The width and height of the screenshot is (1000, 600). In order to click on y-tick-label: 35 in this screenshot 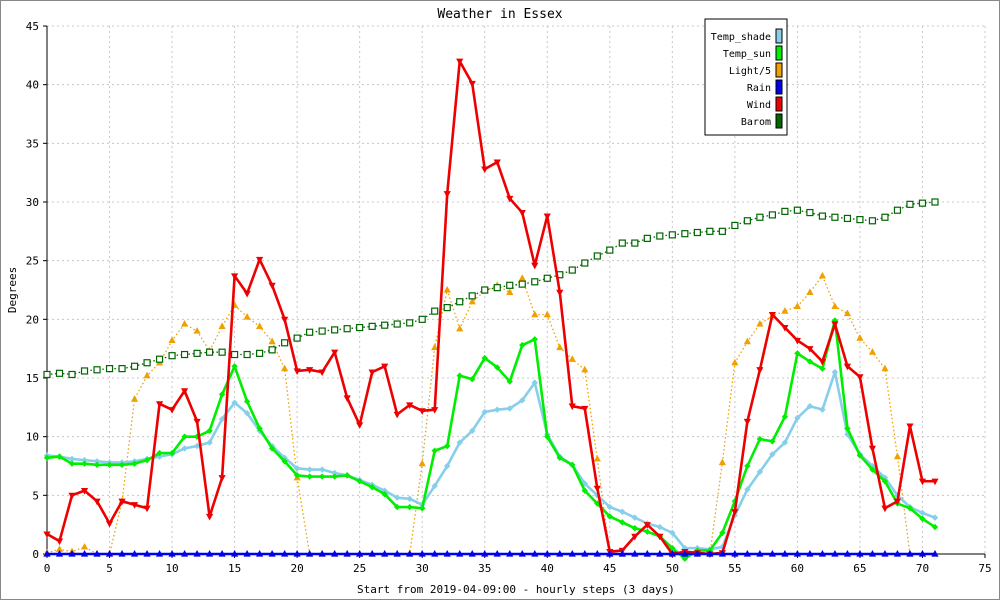, I will do `click(32, 143)`.